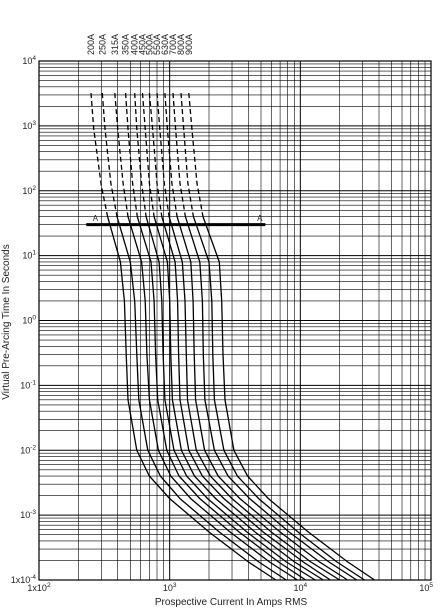 Image resolution: width=442 pixels, height=615 pixels. Describe the element at coordinates (6, 321) in the screenshot. I see `y-axis-label: Virtual Pre-Arcing Time In Seconds` at that location.